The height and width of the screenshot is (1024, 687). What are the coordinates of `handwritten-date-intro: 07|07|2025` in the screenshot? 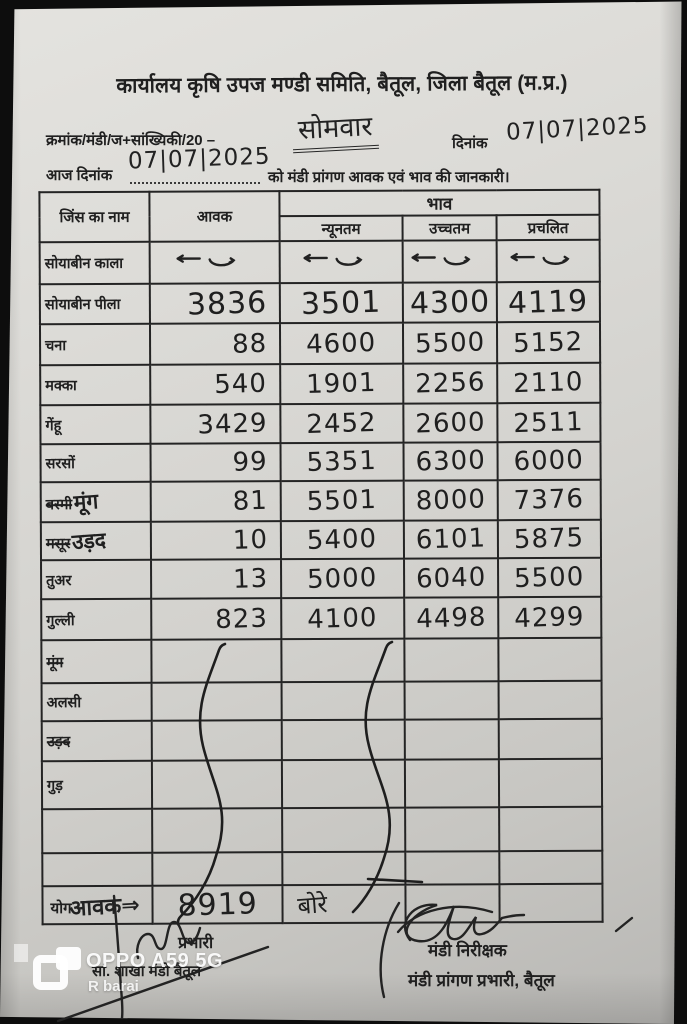 It's located at (199, 159).